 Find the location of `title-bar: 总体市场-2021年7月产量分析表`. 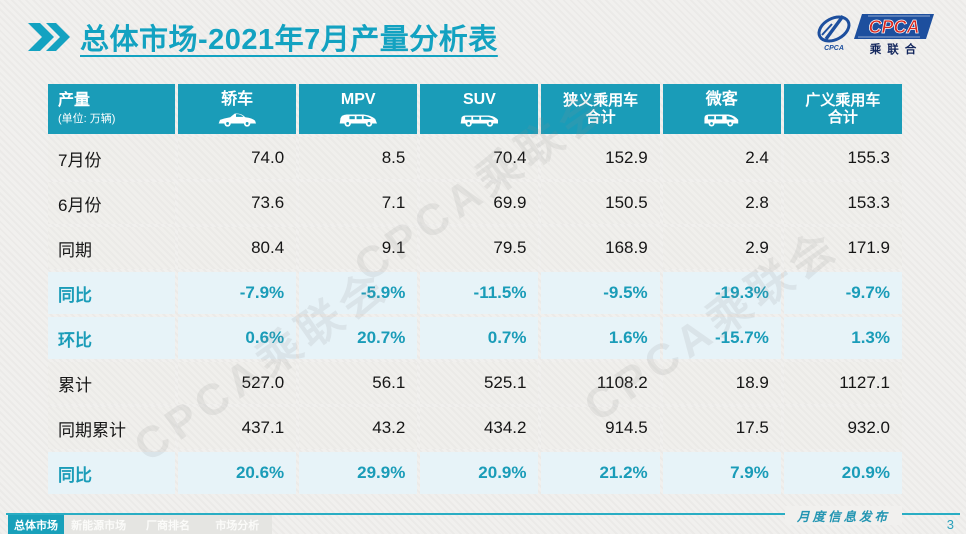

title-bar: 总体市场-2021年7月产量分析表 is located at coordinates (262, 37).